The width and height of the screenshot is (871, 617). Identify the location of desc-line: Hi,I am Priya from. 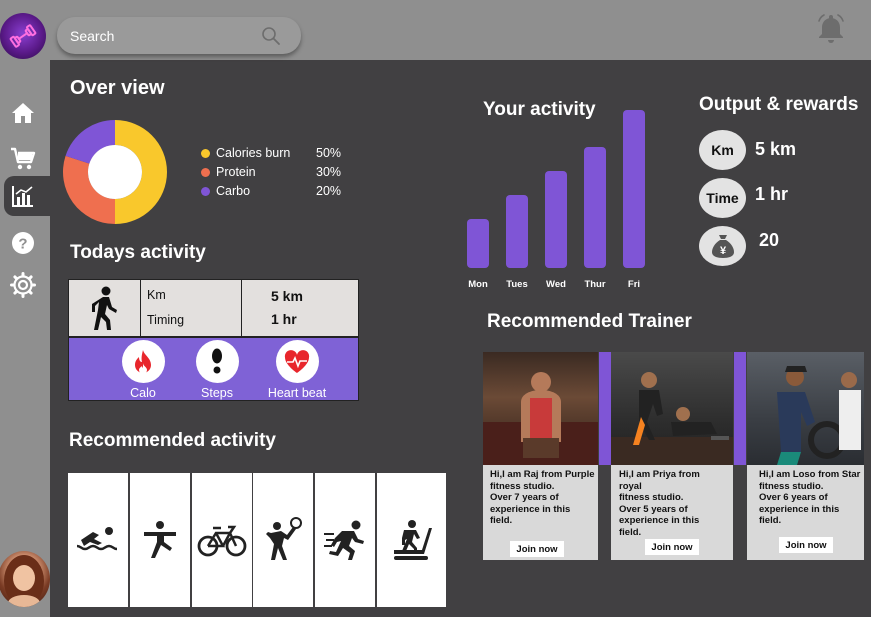
(659, 474).